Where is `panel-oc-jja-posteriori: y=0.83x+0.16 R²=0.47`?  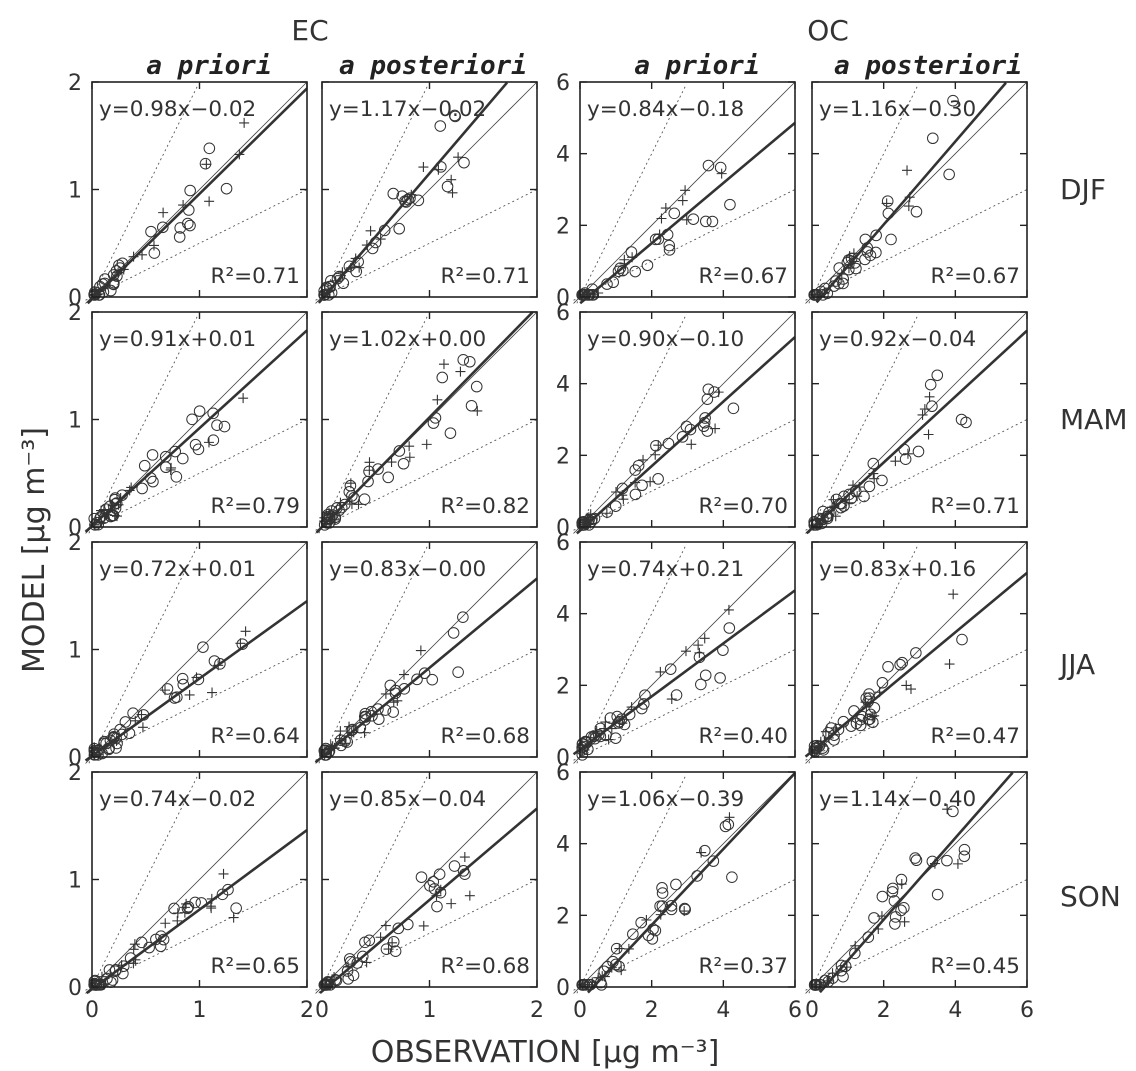 panel-oc-jja-posteriori: y=0.83x+0.16 R²=0.47 is located at coordinates (916, 652).